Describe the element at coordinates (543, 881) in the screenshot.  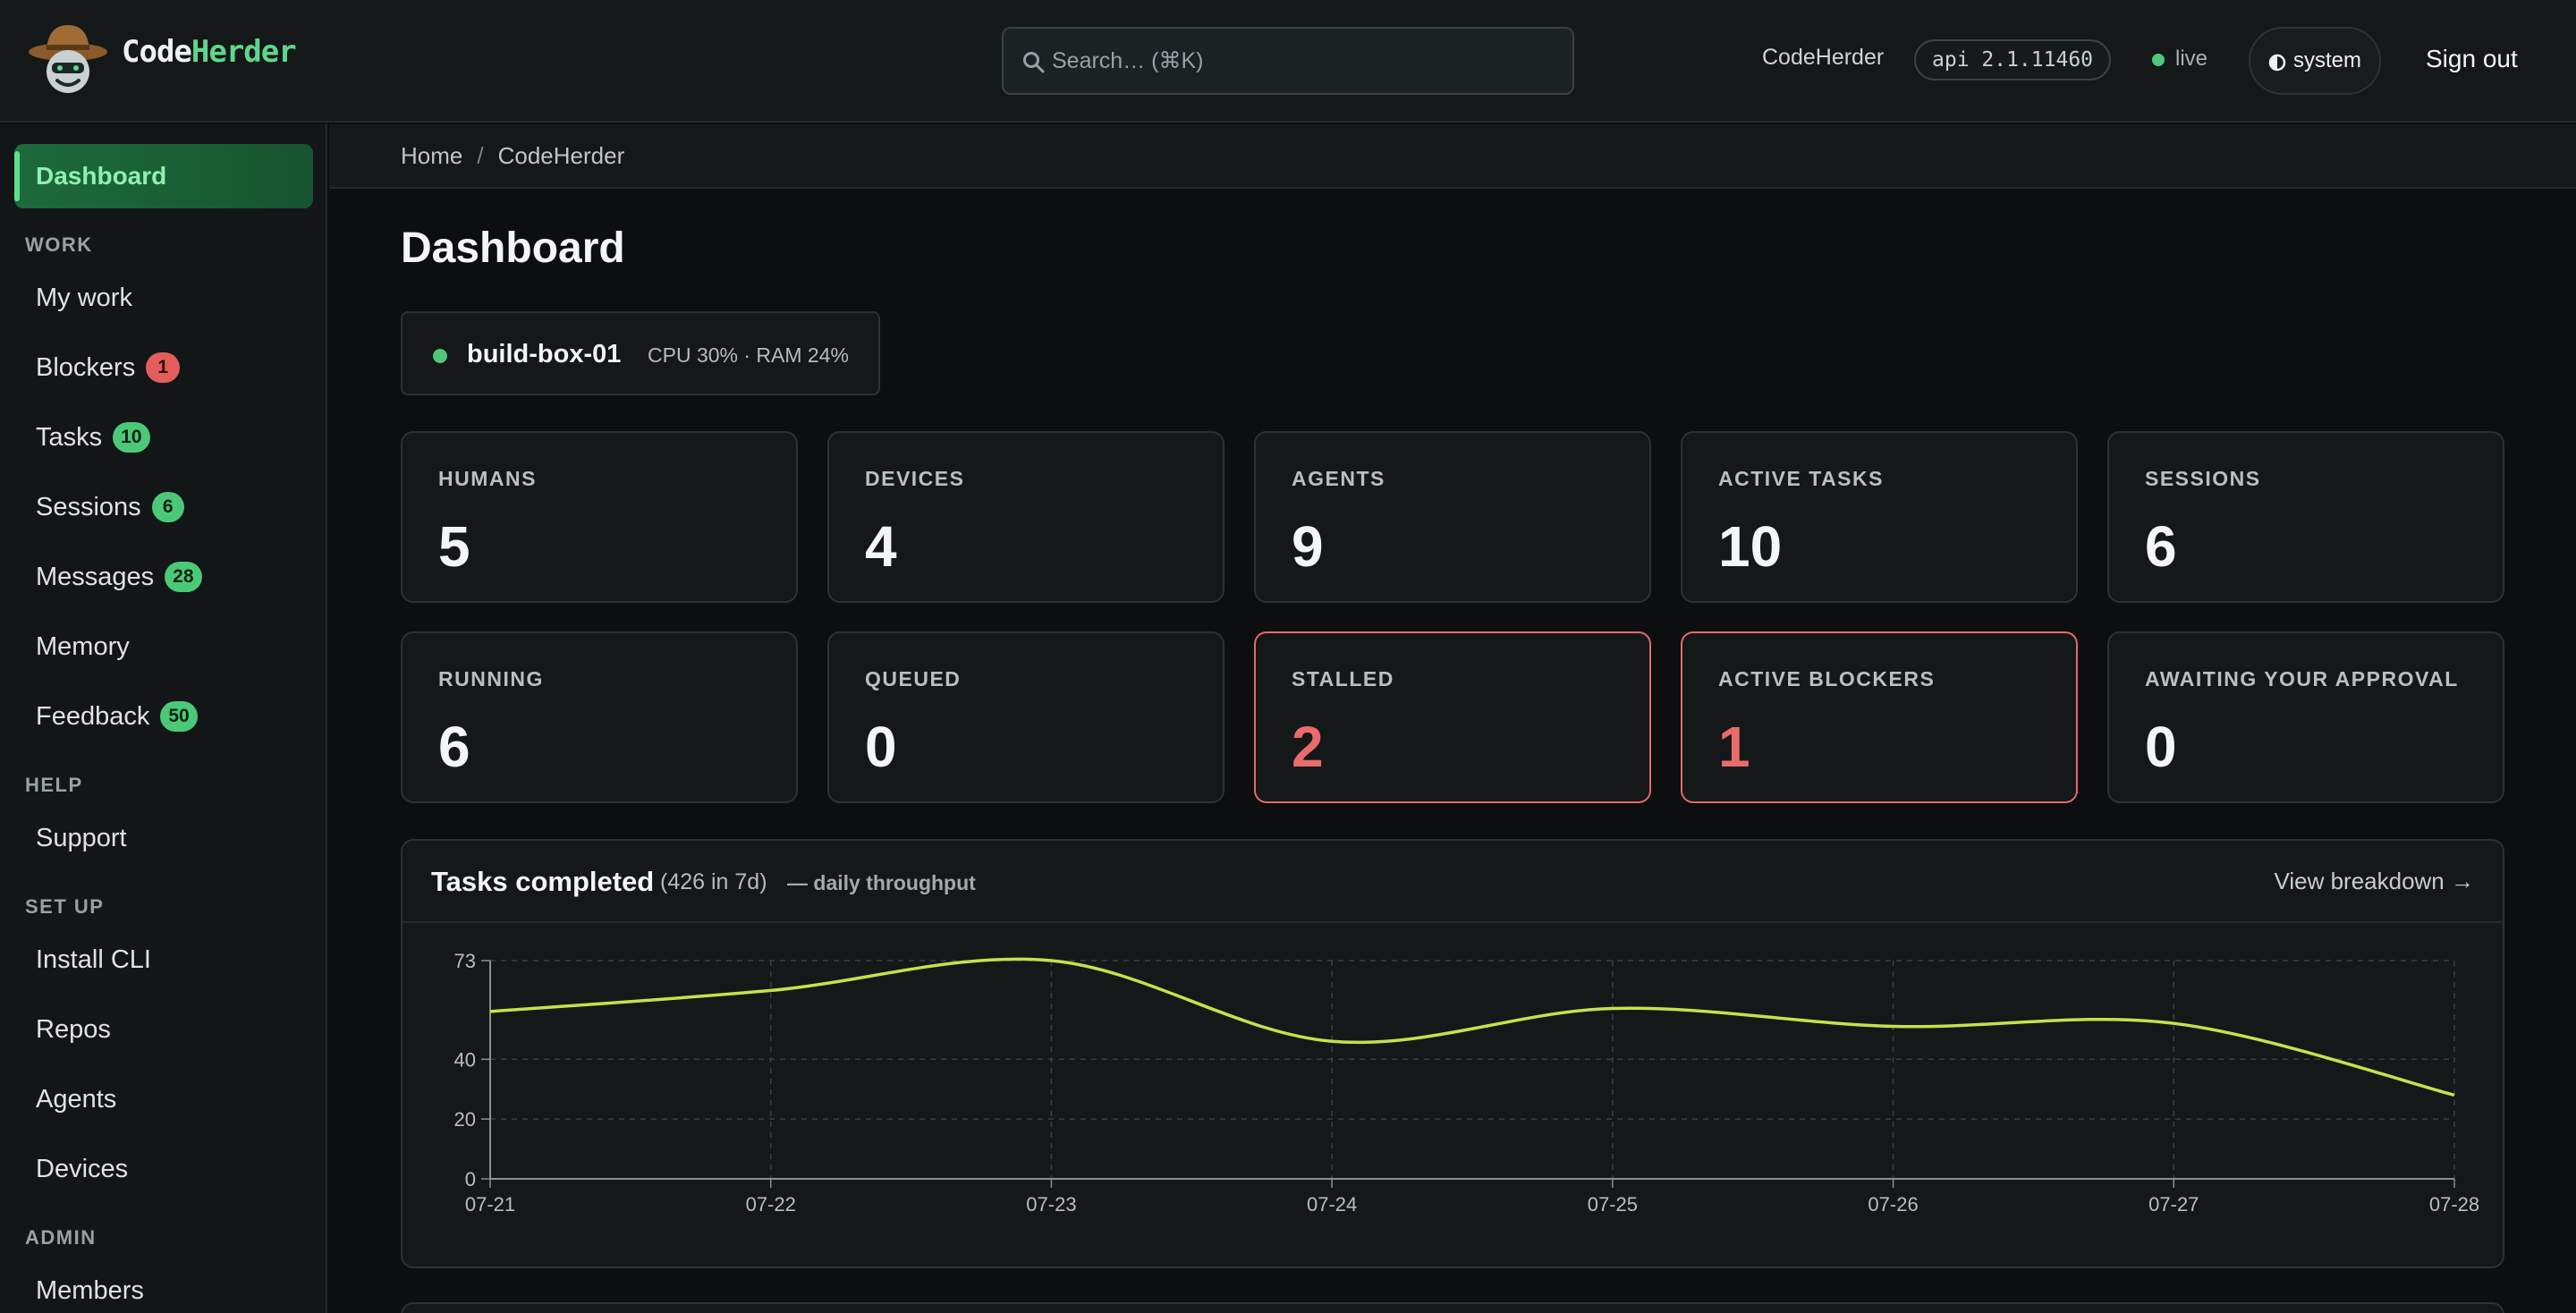
I see `chart-title: Tasks completed` at that location.